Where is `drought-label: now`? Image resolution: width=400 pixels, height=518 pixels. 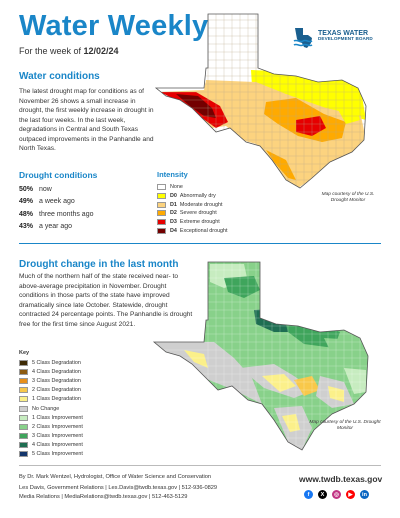 drought-label: now is located at coordinates (45, 189).